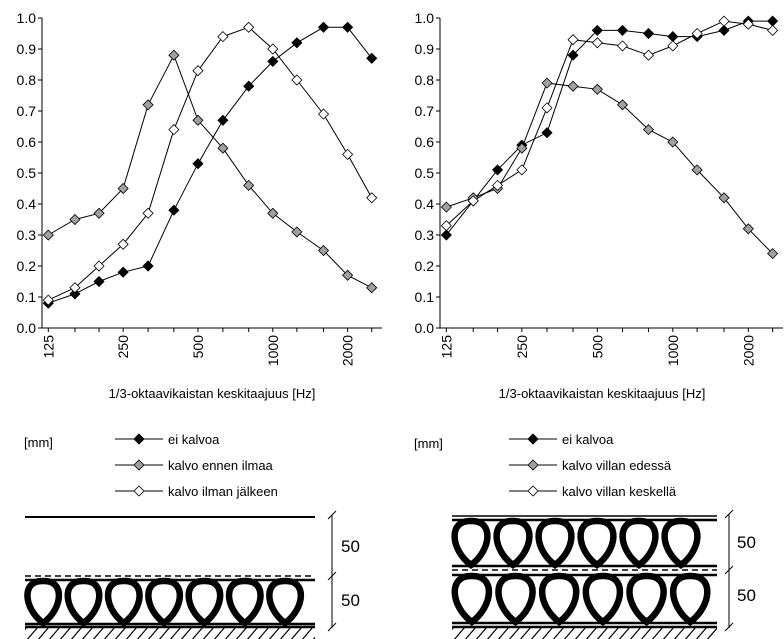 The image size is (784, 639). What do you see at coordinates (425, 173) in the screenshot?
I see `chart-right-y-tick-label: 0.5` at bounding box center [425, 173].